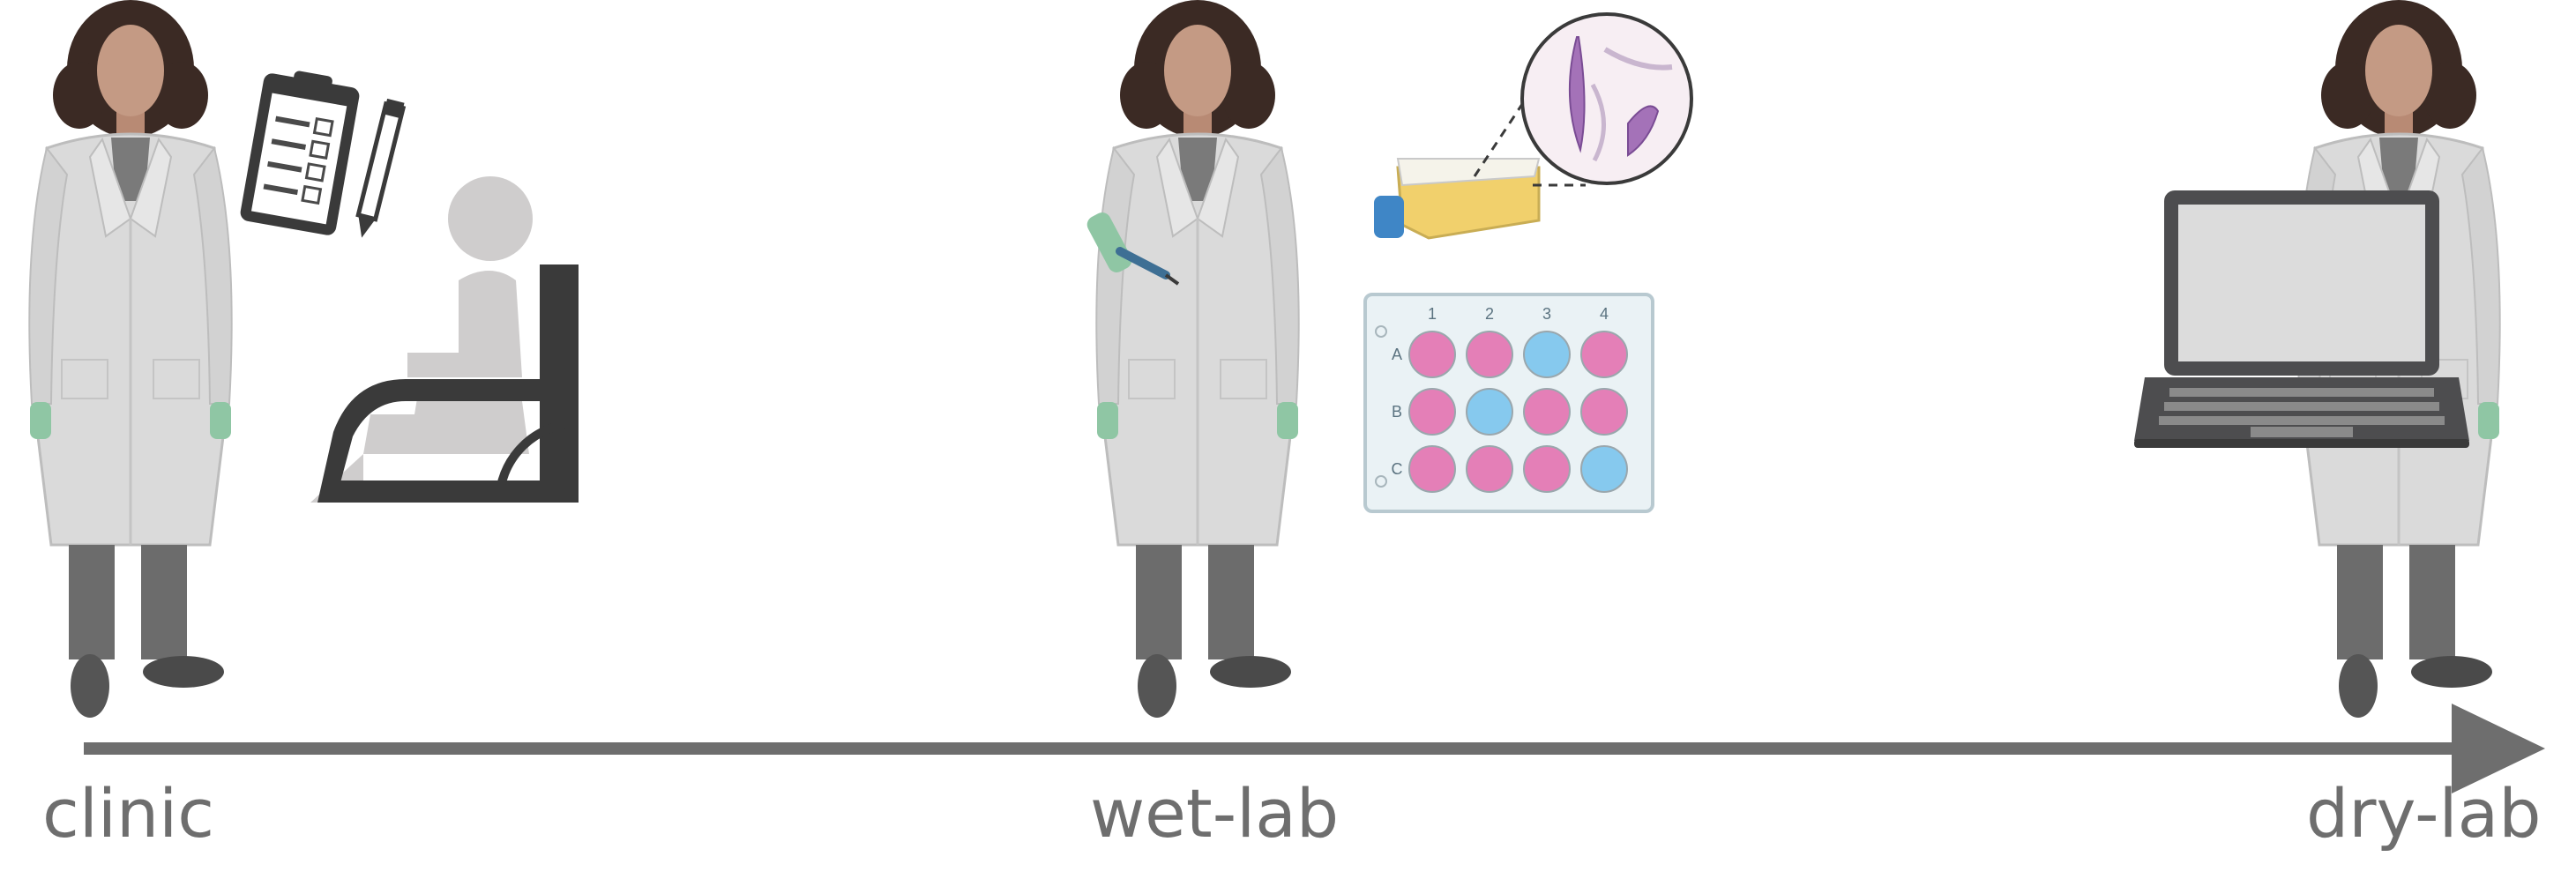 Image resolution: width=2576 pixels, height=879 pixels. I want to click on well-A1, so click(1432, 354).